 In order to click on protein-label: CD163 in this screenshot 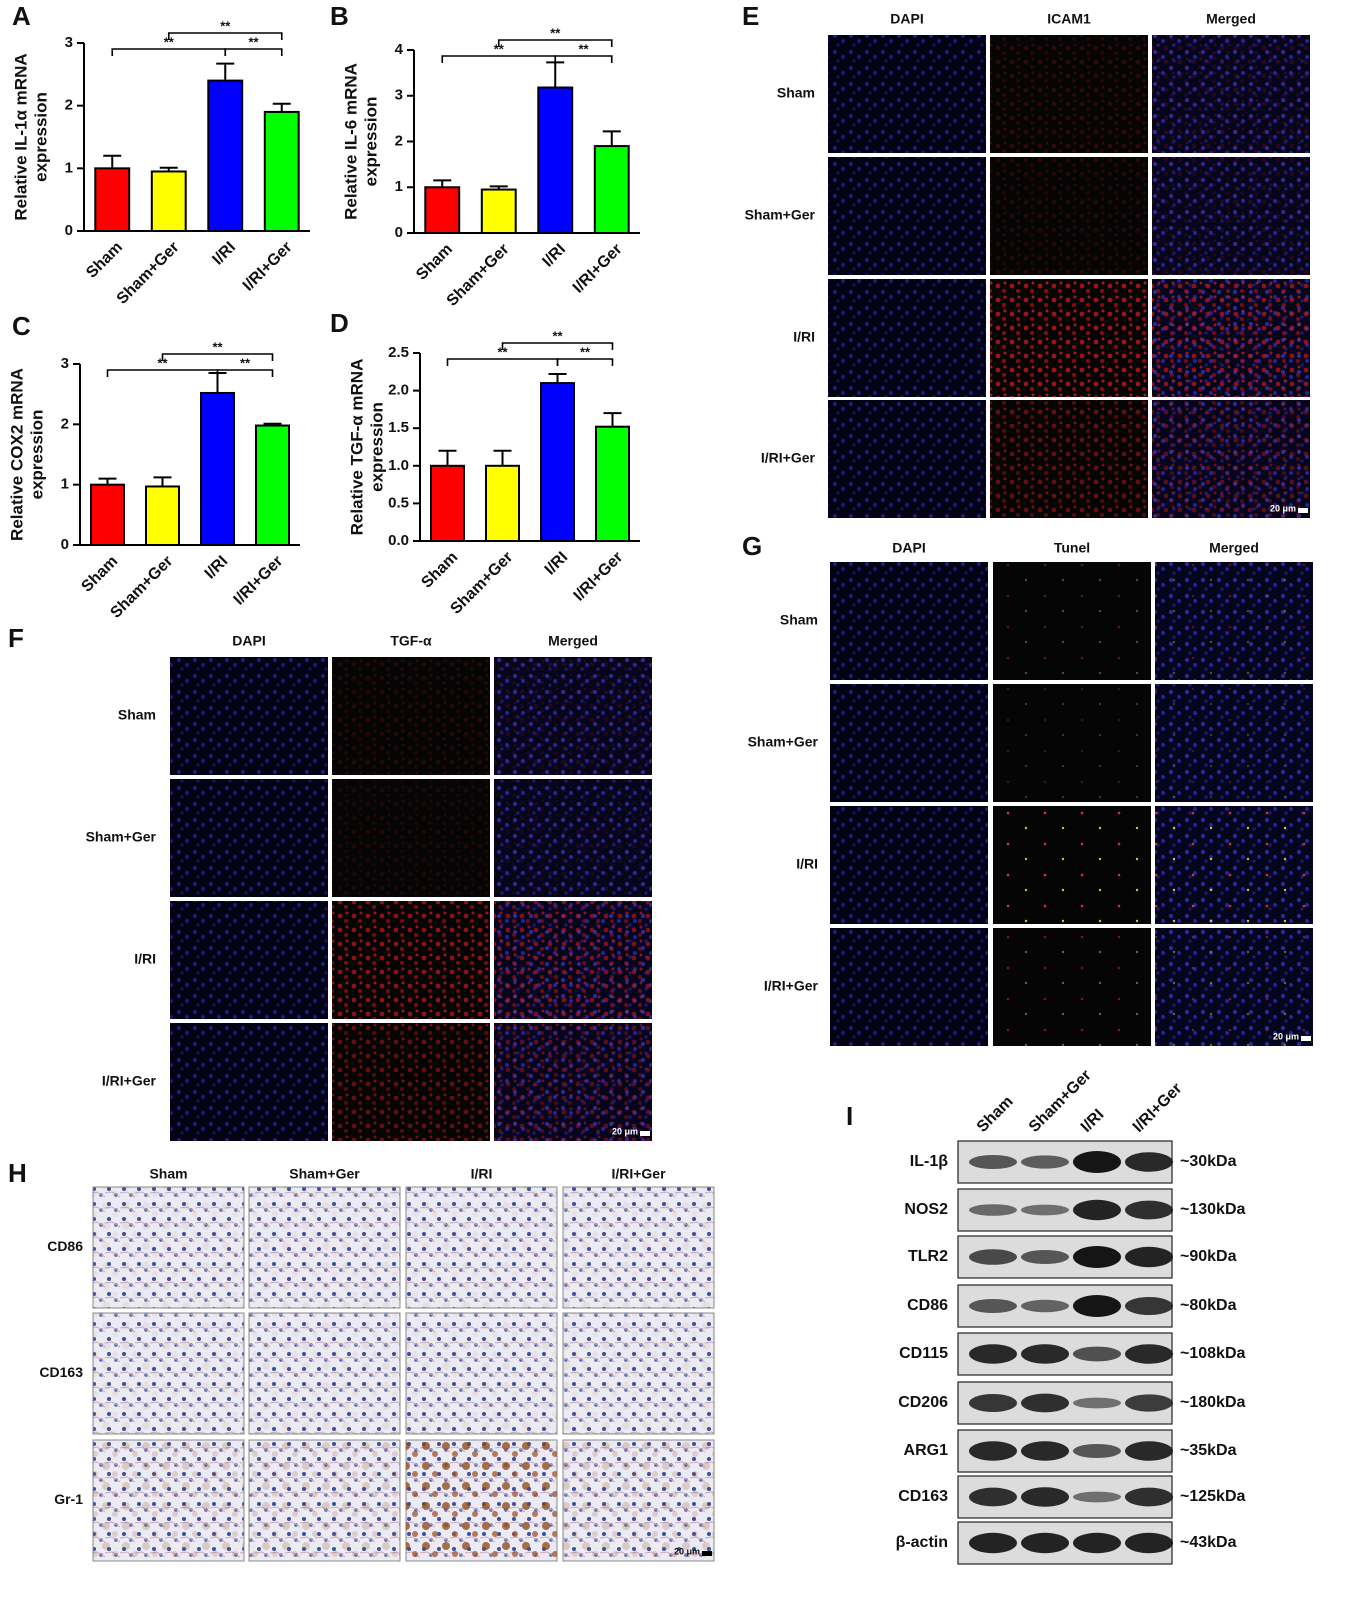, I will do `click(923, 1496)`.